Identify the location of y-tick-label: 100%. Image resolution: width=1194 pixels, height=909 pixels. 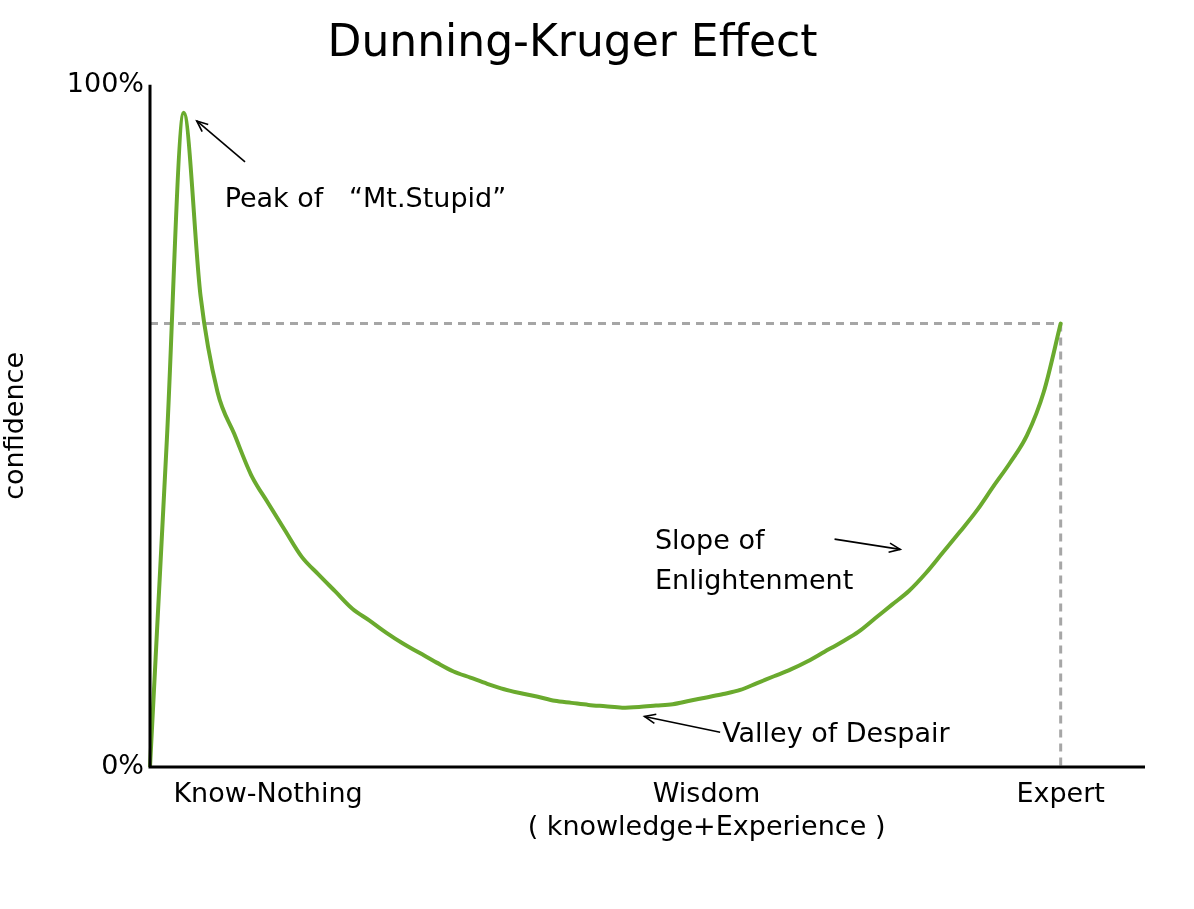
(105, 82).